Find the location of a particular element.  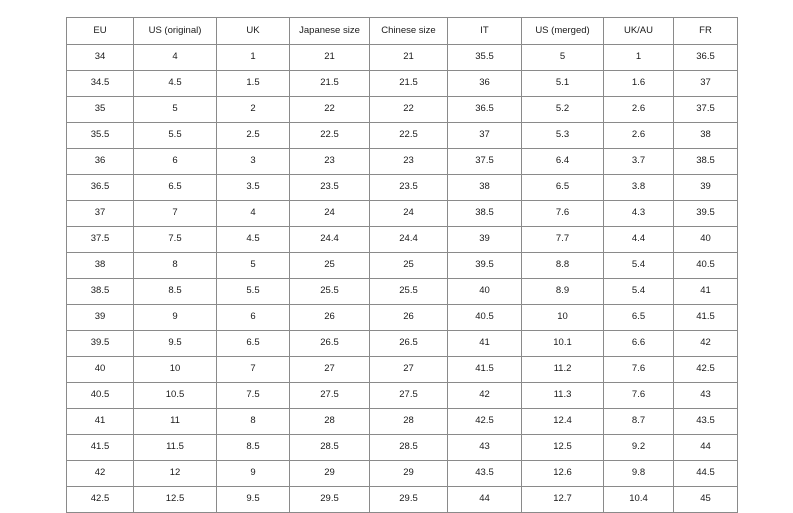

cell-it: 39 is located at coordinates (484, 239).